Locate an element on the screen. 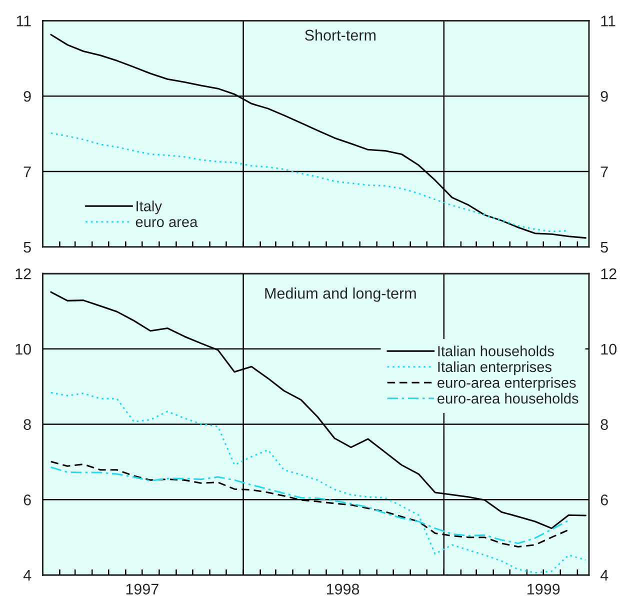 Image resolution: width=623 pixels, height=596 pixels. legend-label: Italy is located at coordinates (149, 207).